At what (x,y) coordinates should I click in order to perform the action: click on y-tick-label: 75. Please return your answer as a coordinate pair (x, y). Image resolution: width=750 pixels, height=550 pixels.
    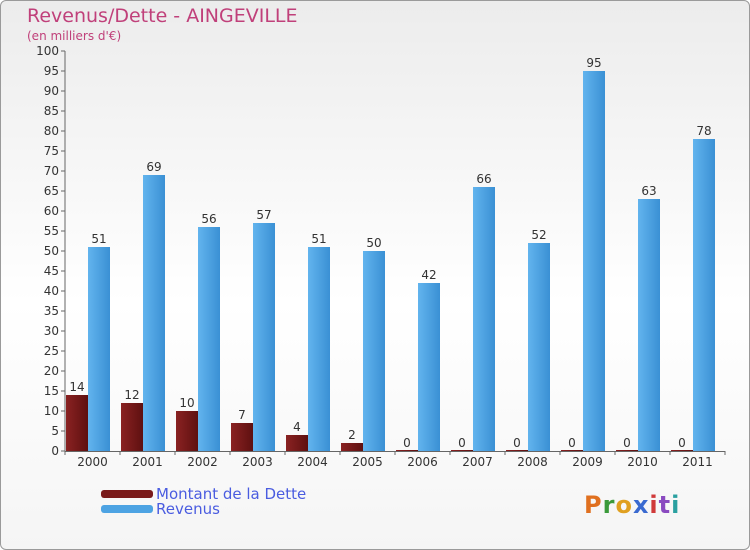
    Looking at the image, I should click on (51, 151).